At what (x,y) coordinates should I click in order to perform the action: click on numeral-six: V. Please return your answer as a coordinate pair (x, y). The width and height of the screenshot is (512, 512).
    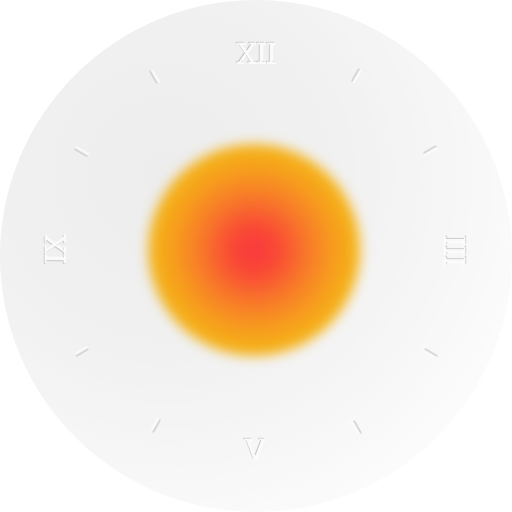
    Looking at the image, I should click on (254, 449).